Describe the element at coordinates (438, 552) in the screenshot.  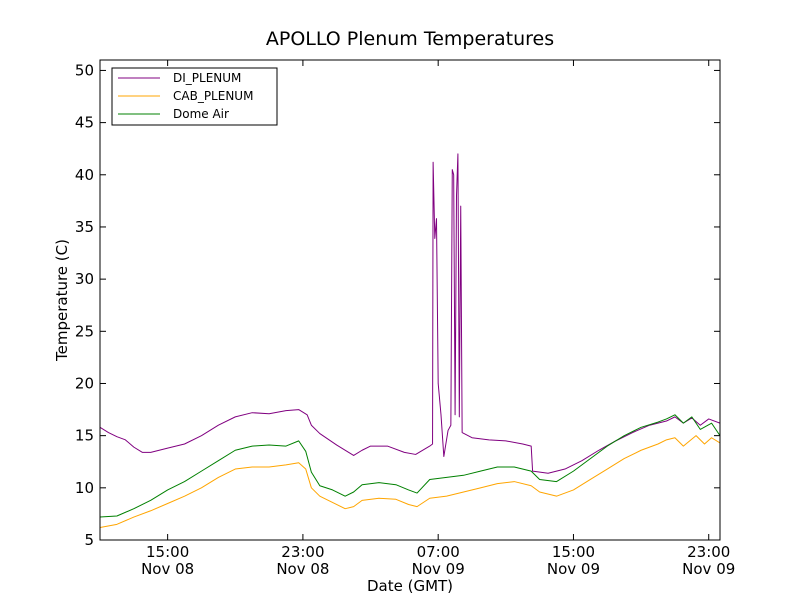
I see `x-tick-label-time: 07:00` at that location.